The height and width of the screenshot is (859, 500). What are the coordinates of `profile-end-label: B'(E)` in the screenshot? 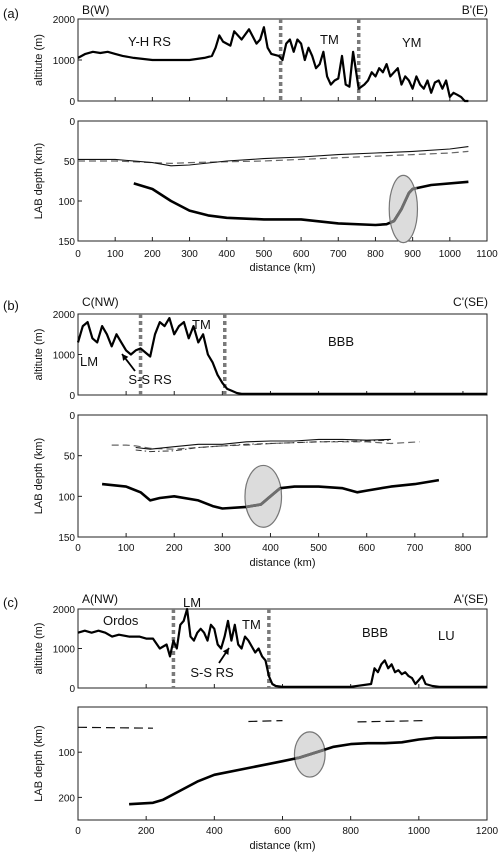 It's located at (475, 10).